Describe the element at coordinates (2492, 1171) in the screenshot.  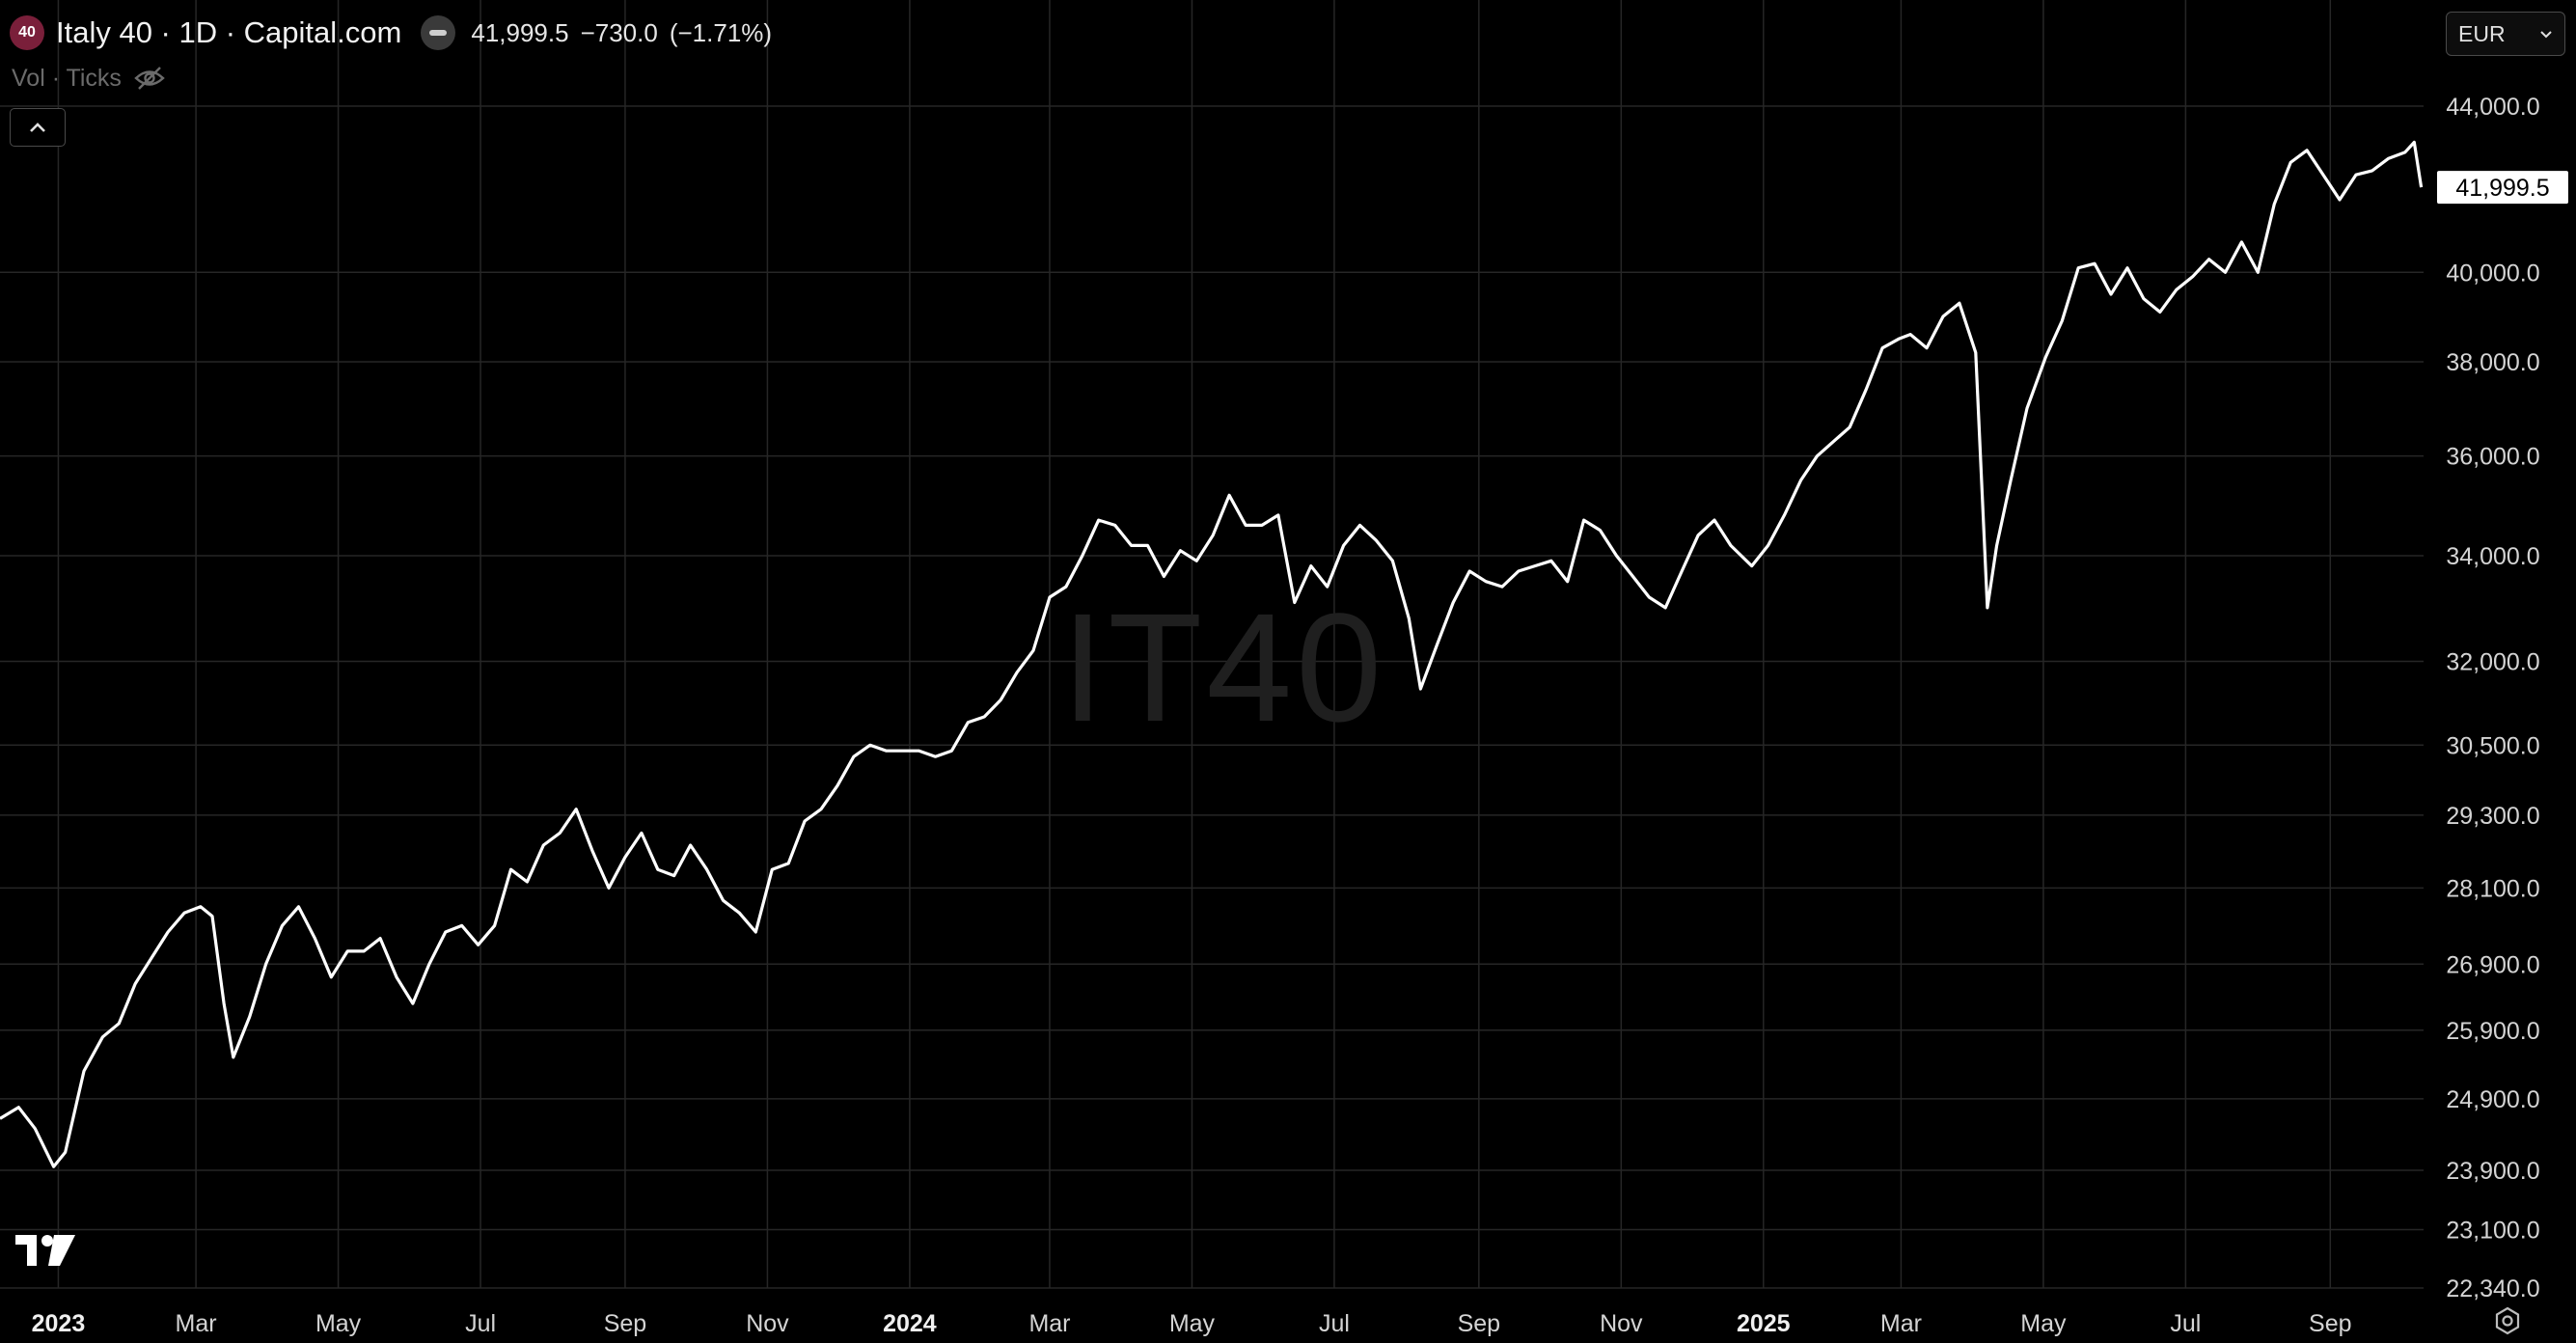
I see `y-tick-label: 23,900.0` at that location.